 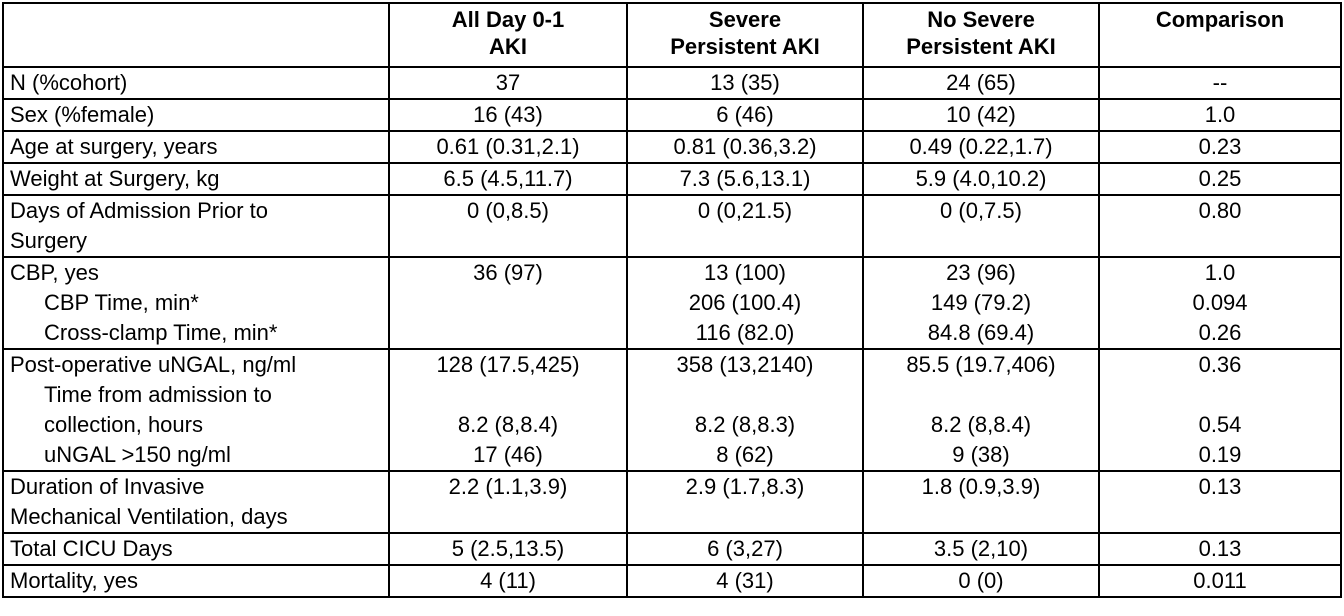 I want to click on comparison-value-cell: 1.0 0.094 0.26, so click(x=1220, y=303).